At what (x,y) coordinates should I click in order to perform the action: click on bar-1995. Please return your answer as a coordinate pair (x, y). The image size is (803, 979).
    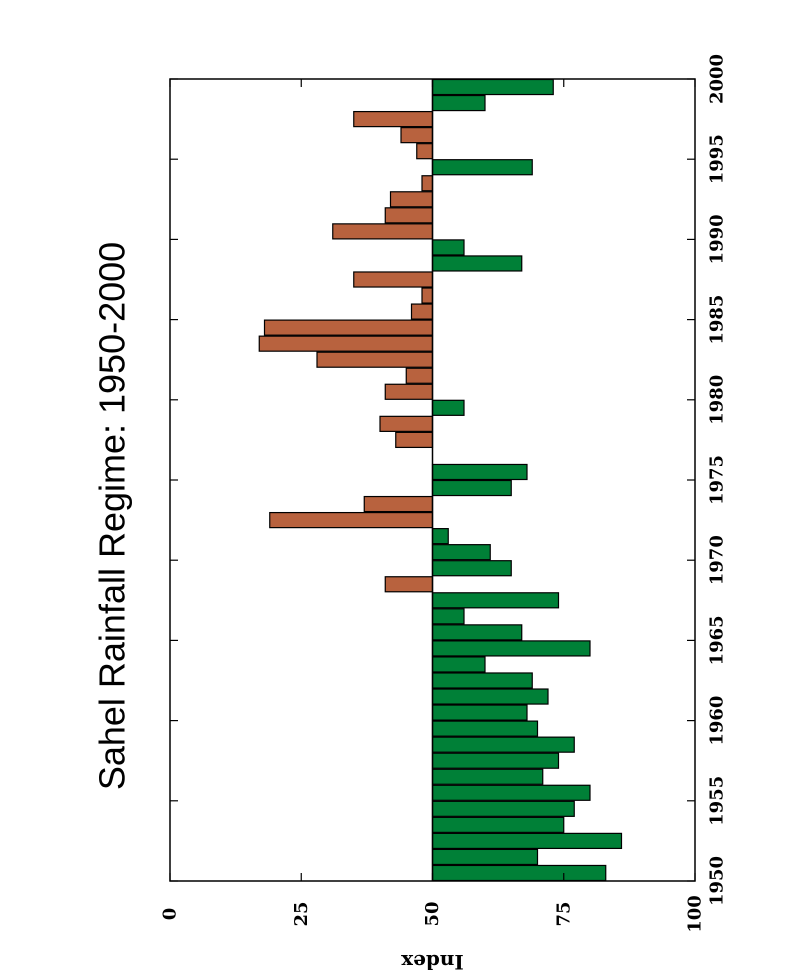
    Looking at the image, I should click on (425, 151).